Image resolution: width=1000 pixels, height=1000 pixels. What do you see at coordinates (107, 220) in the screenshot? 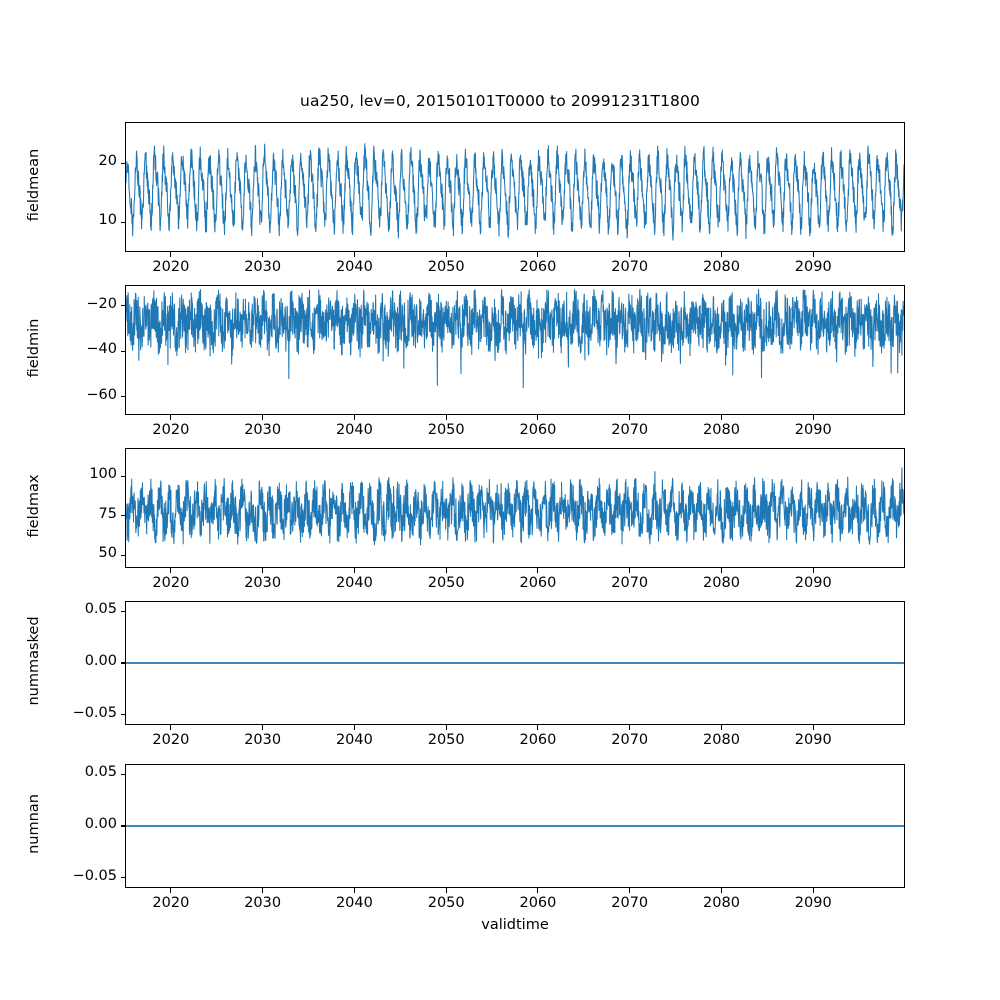
I see `y-tick-label: 10` at bounding box center [107, 220].